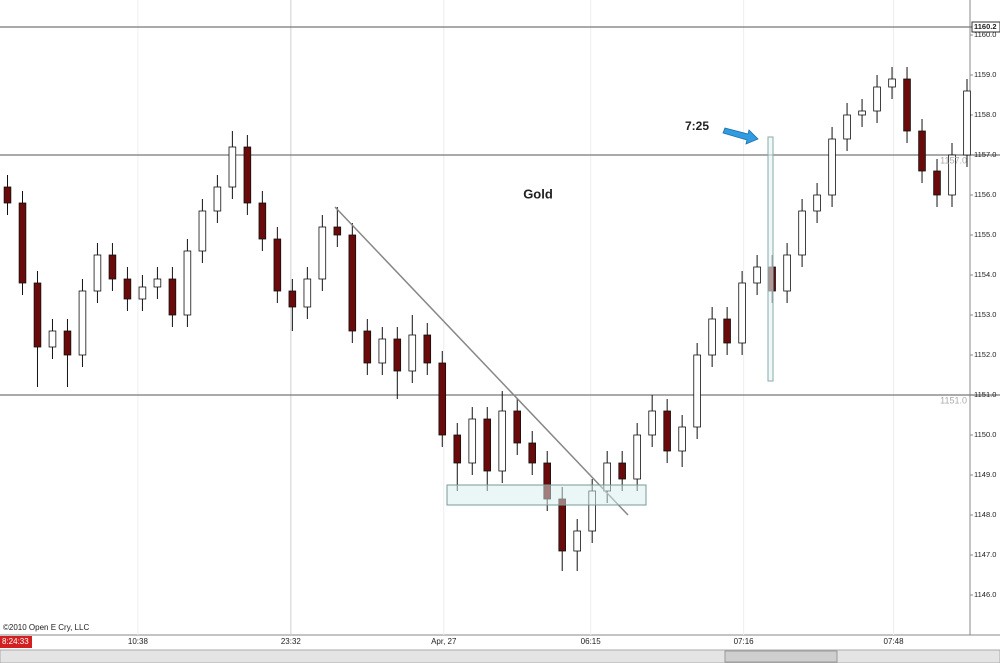  Describe the element at coordinates (985, 554) in the screenshot. I see `y-tick-label: 1147.0` at that location.